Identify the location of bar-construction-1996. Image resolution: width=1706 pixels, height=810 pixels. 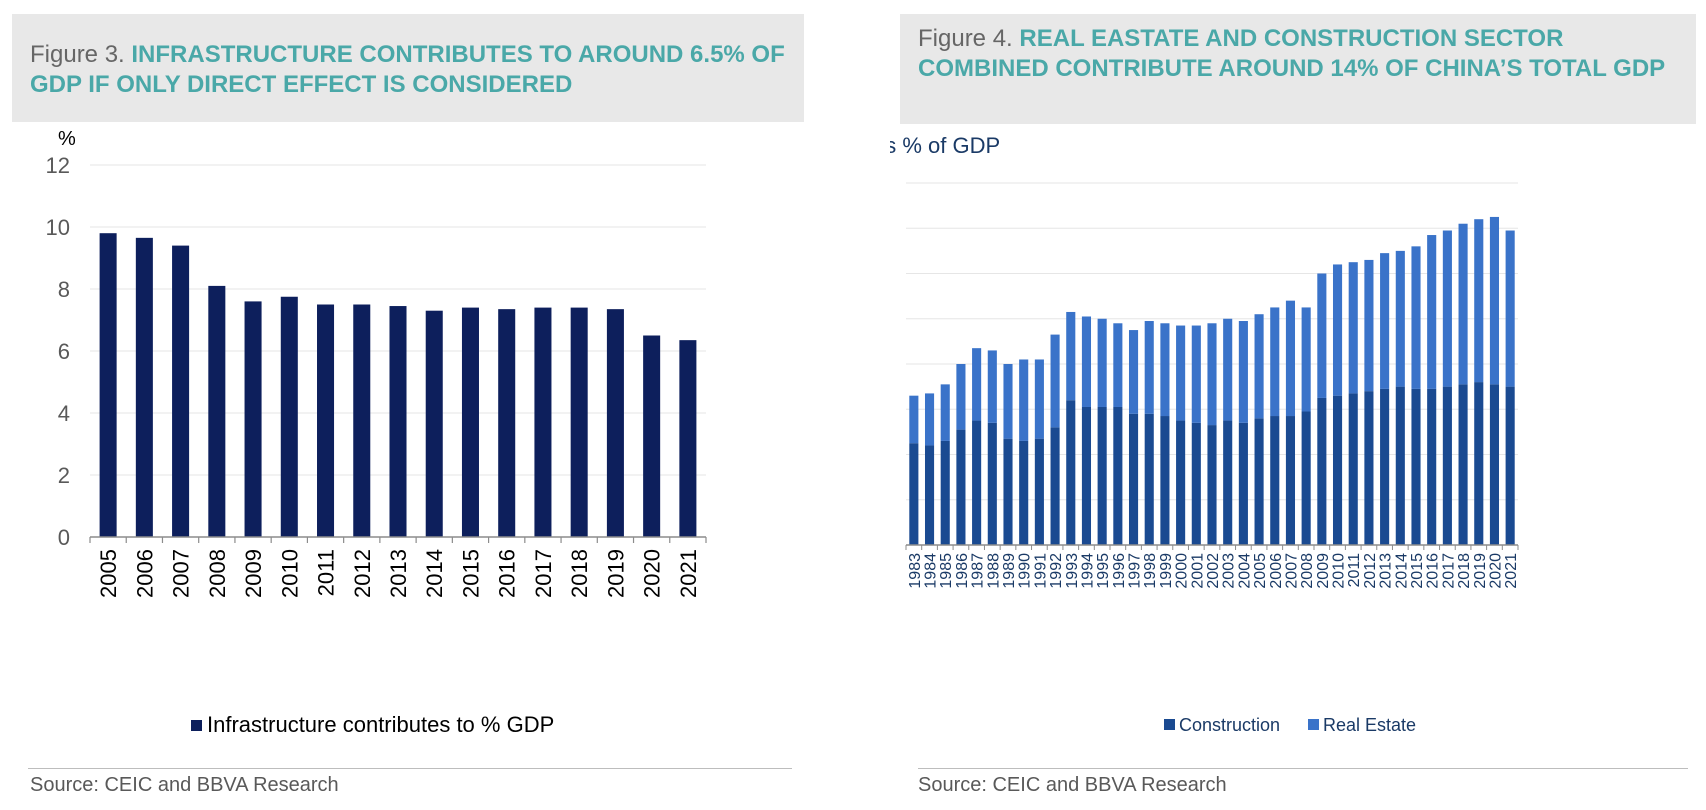
(1118, 475).